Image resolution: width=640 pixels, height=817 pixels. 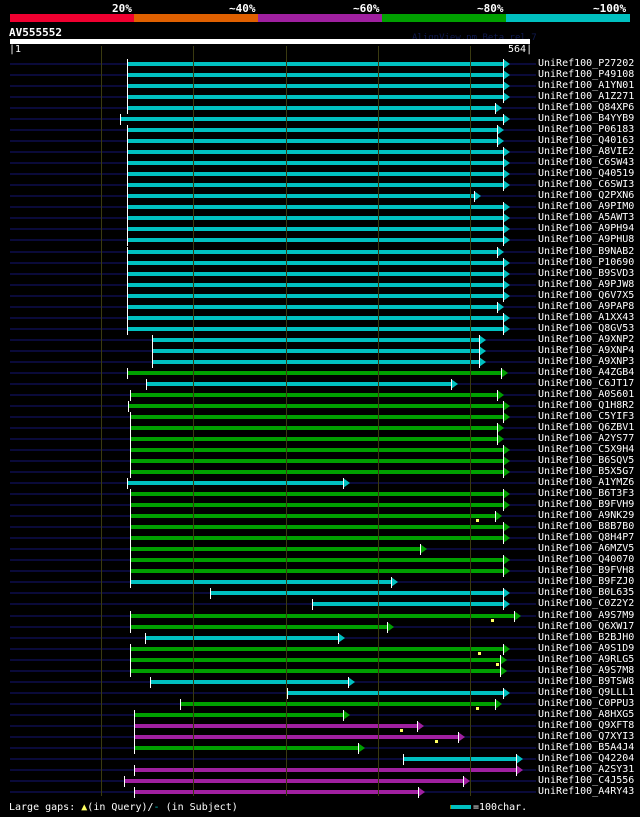 I want to click on hit-row: UniRef100_B5X5G7, so click(x=320, y=472).